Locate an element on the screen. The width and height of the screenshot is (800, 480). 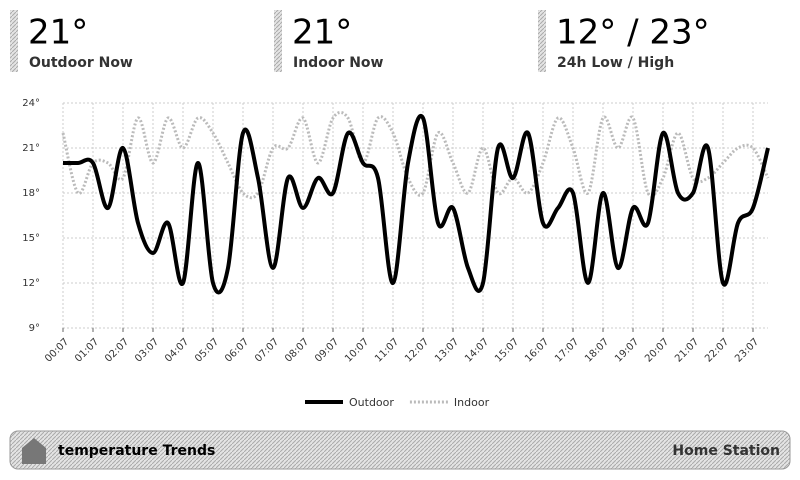
x-tick-label: 10:07 is located at coordinates (357, 350).